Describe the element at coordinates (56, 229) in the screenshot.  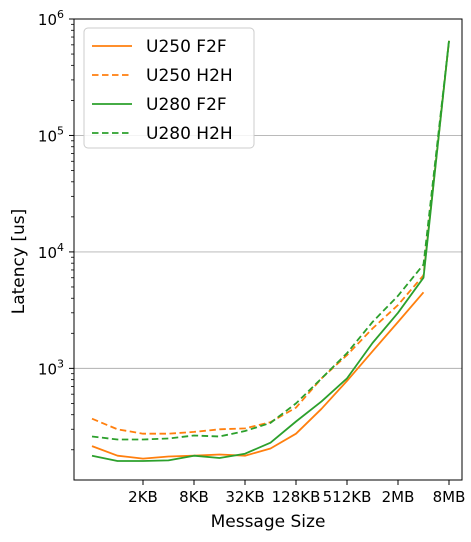
I see `y-axis-ticks: 10³ 10⁴ 10⁵ 10⁶` at that location.